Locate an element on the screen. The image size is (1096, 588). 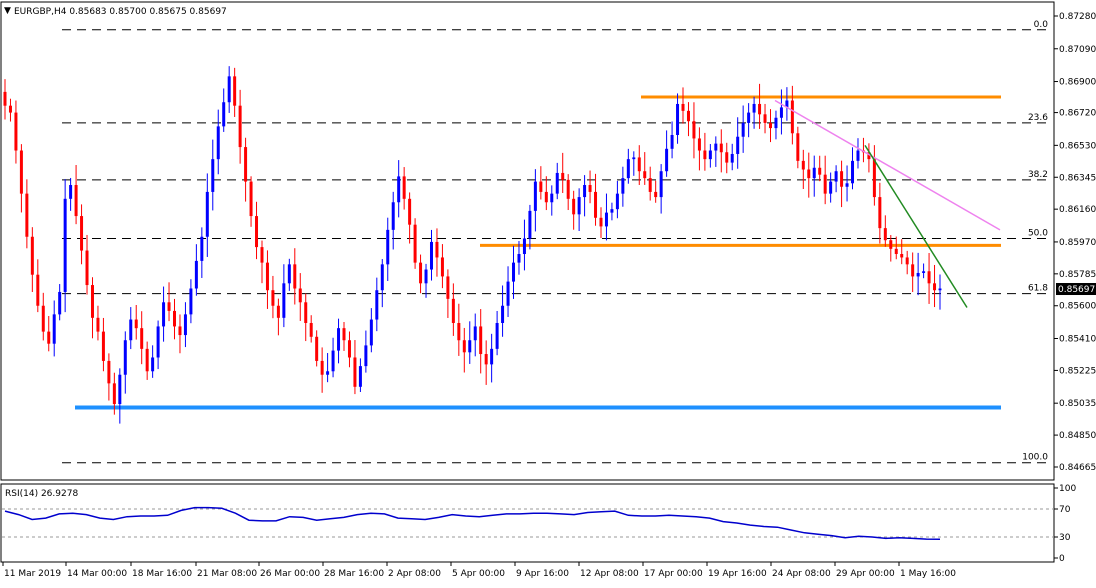
y-tick-label: 0.85035 is located at coordinates (1077, 404).